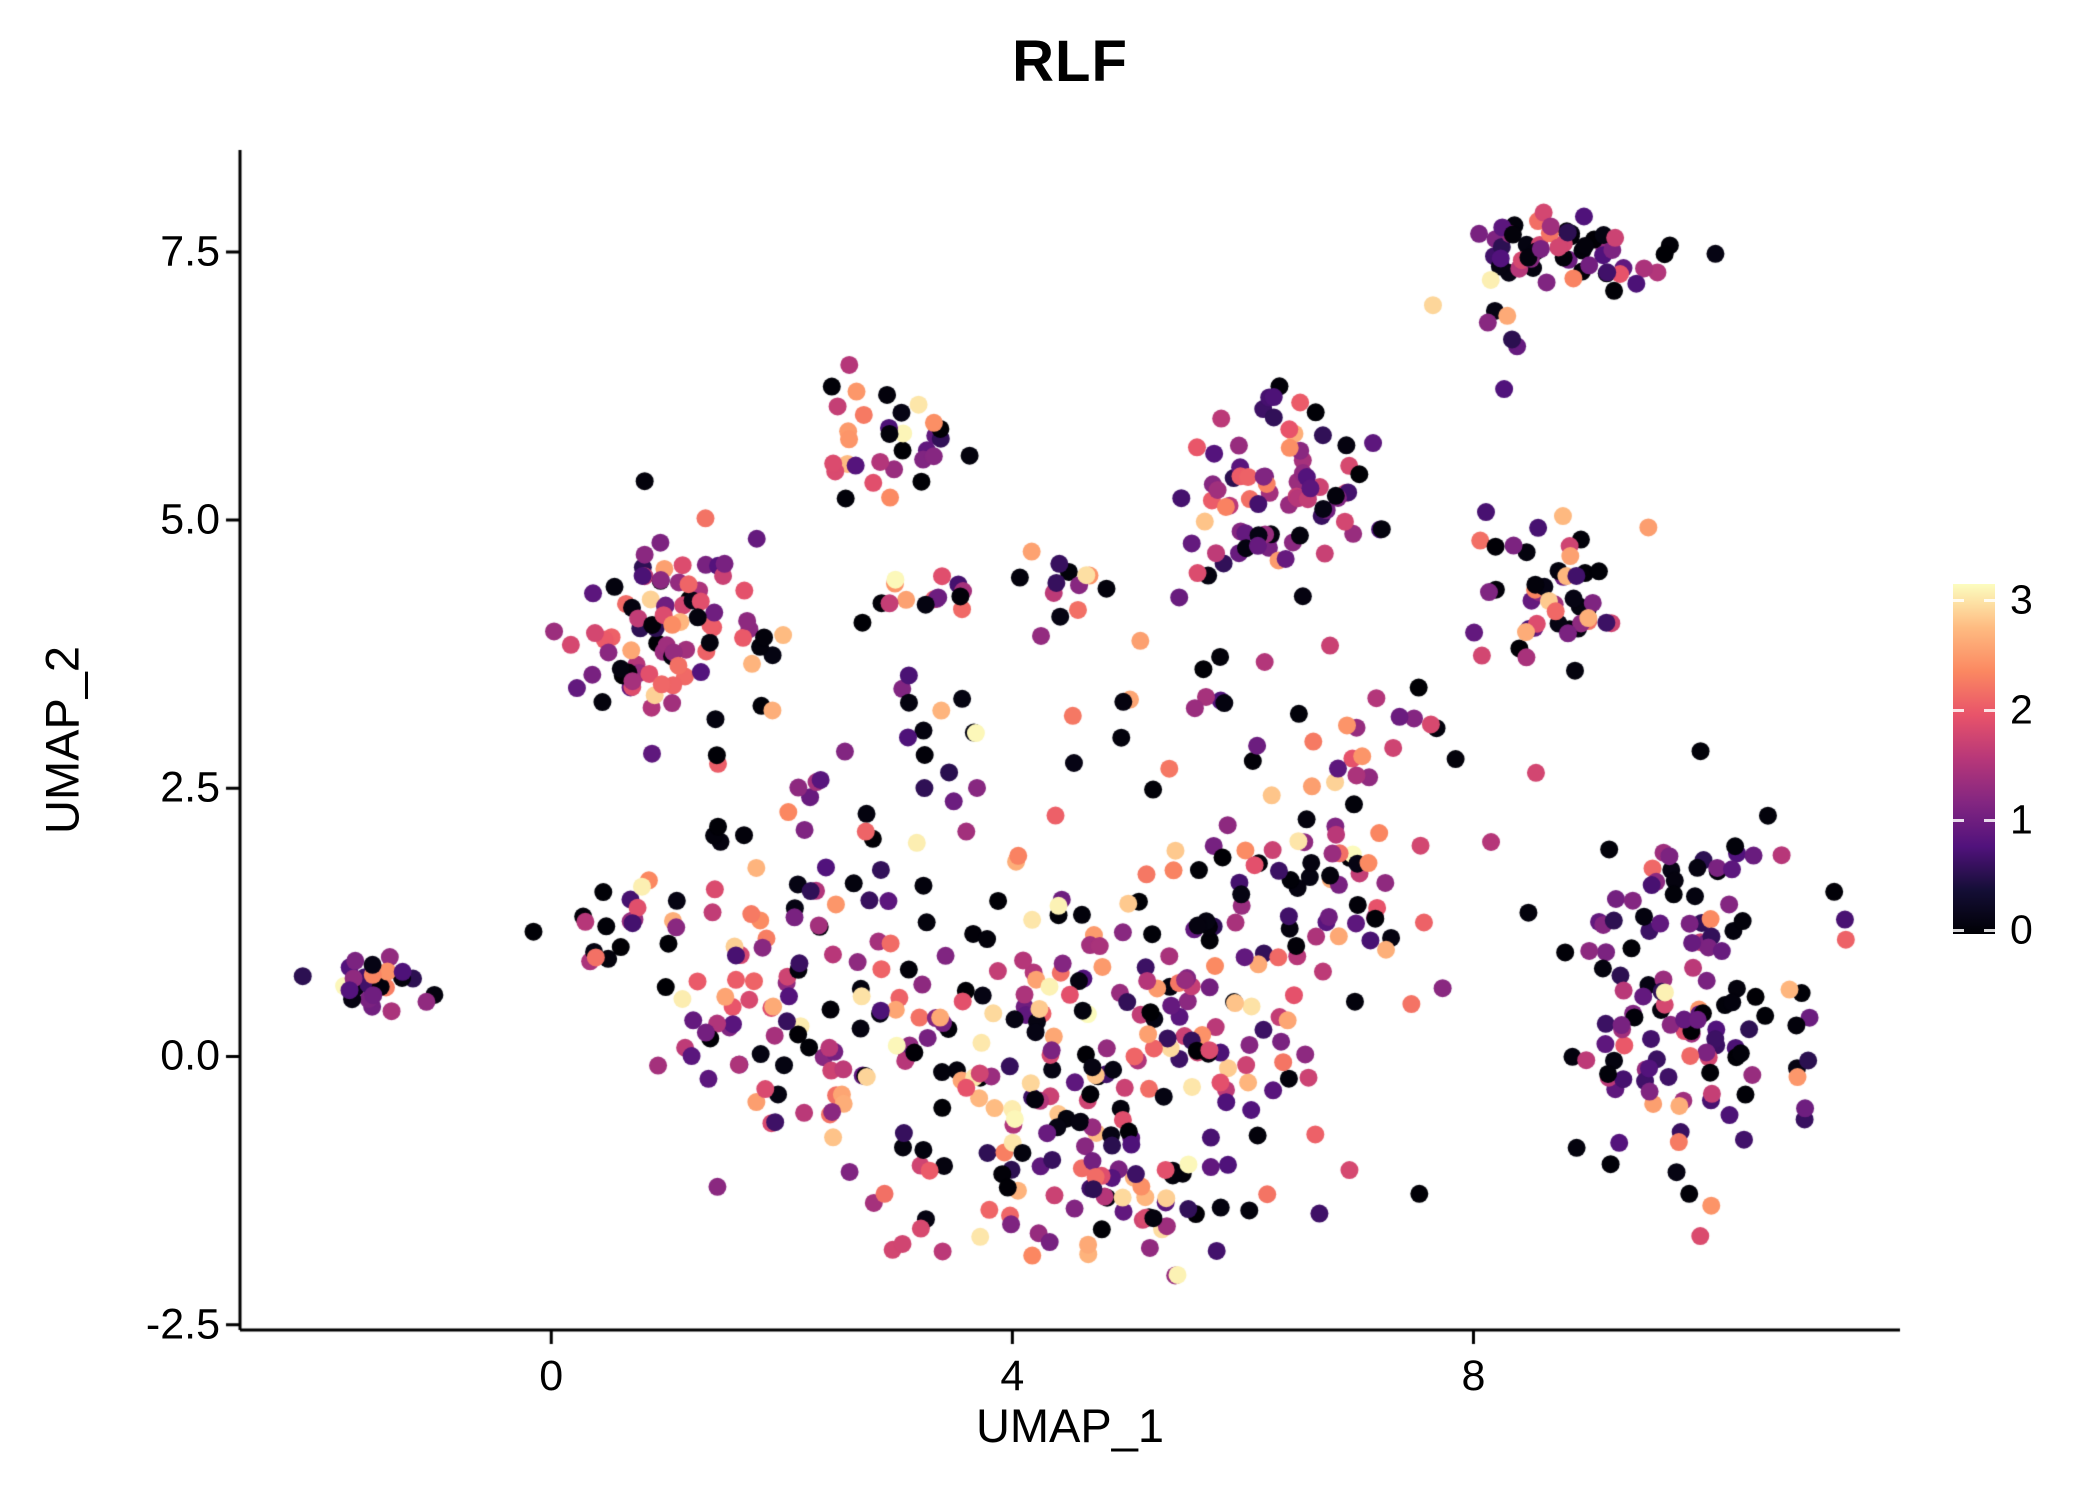 The height and width of the screenshot is (1500, 2100). Describe the element at coordinates (190, 1055) in the screenshot. I see `y-tick-label: 0.0` at that location.